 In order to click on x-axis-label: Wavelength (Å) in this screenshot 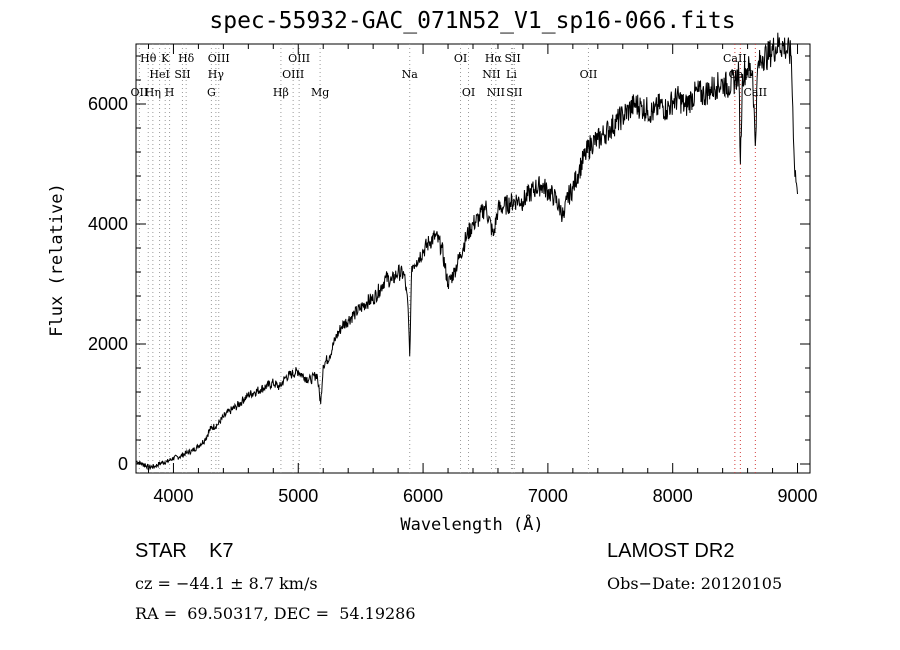, I will do `click(471, 524)`.